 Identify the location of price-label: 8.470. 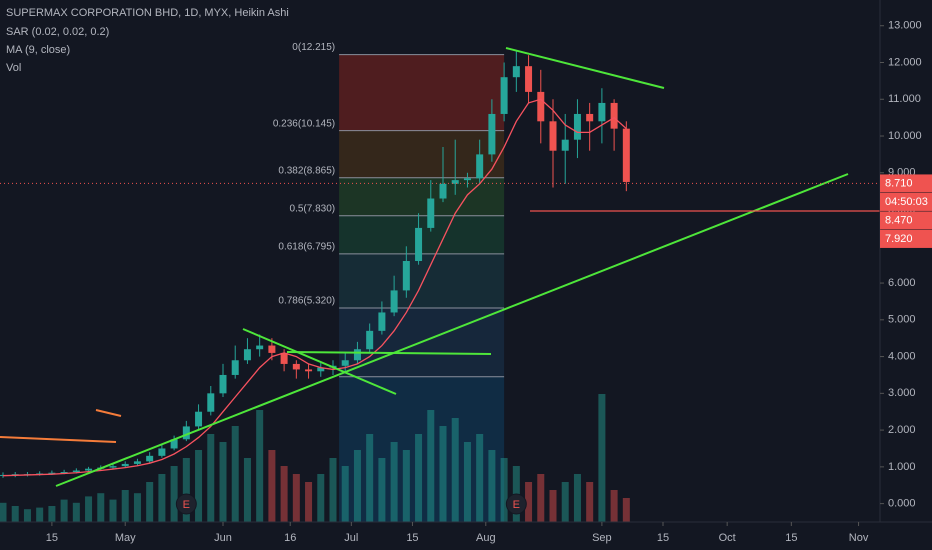
(899, 220).